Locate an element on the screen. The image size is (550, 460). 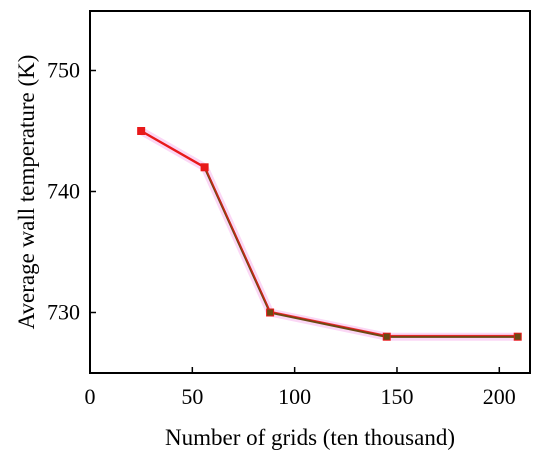
x-tick-label: 100 is located at coordinates (294, 396).